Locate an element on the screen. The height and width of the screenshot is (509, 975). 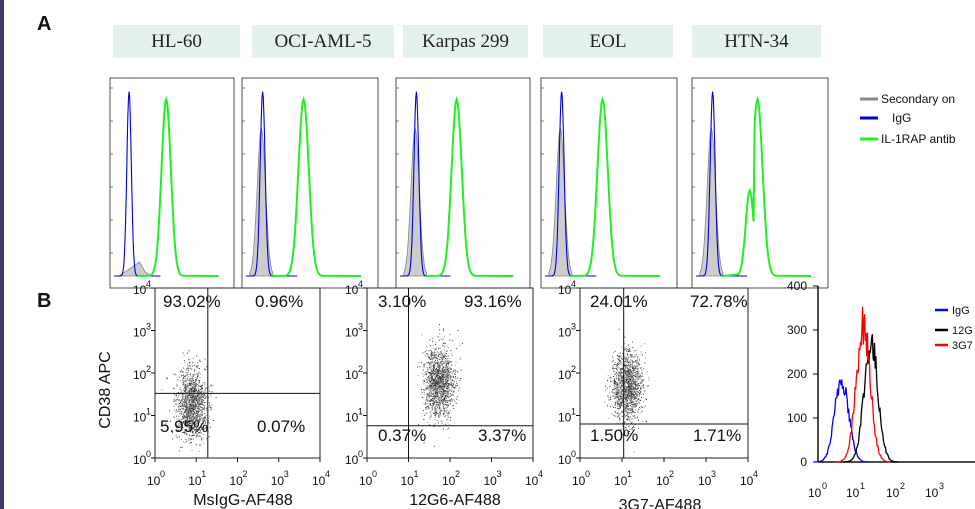
fitc-histogram is located at coordinates (894, 374).